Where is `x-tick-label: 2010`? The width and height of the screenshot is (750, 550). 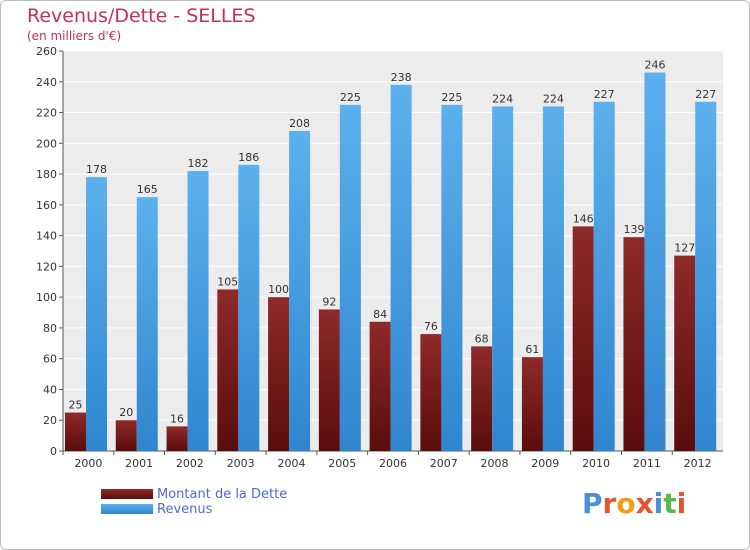 x-tick-label: 2010 is located at coordinates (596, 463).